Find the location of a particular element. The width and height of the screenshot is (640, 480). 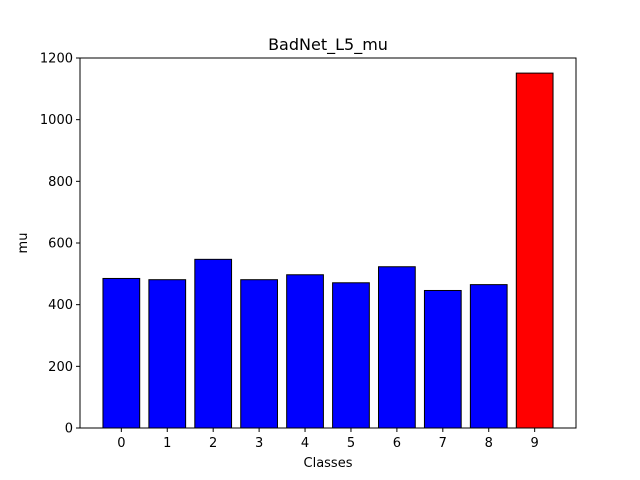

y-tick-label: 400 is located at coordinates (60, 305).